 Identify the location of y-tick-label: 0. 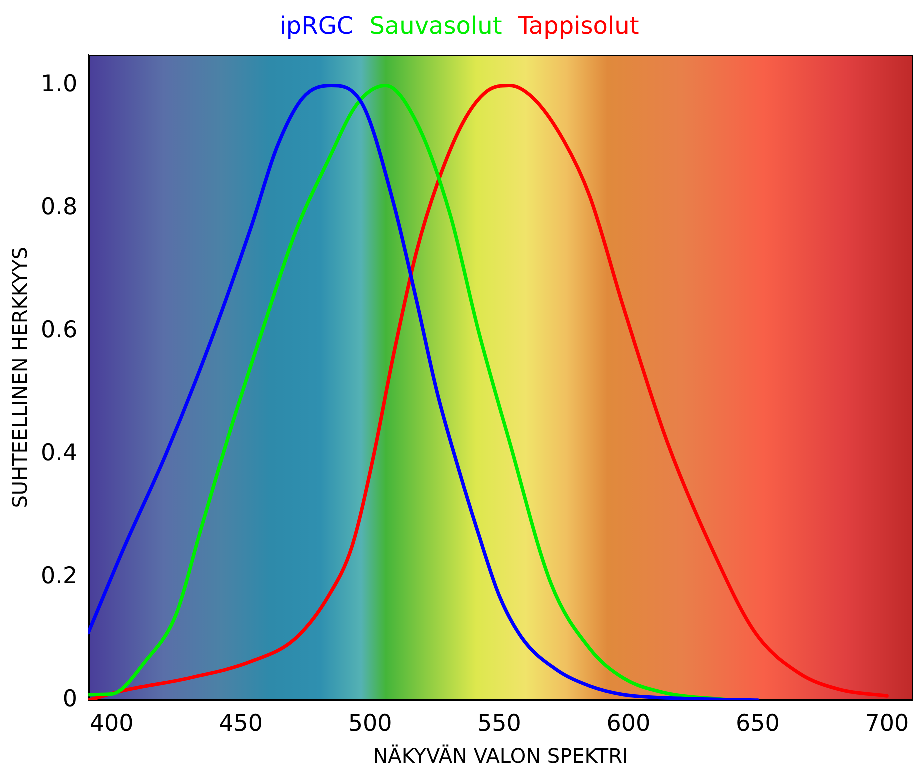
(70, 699).